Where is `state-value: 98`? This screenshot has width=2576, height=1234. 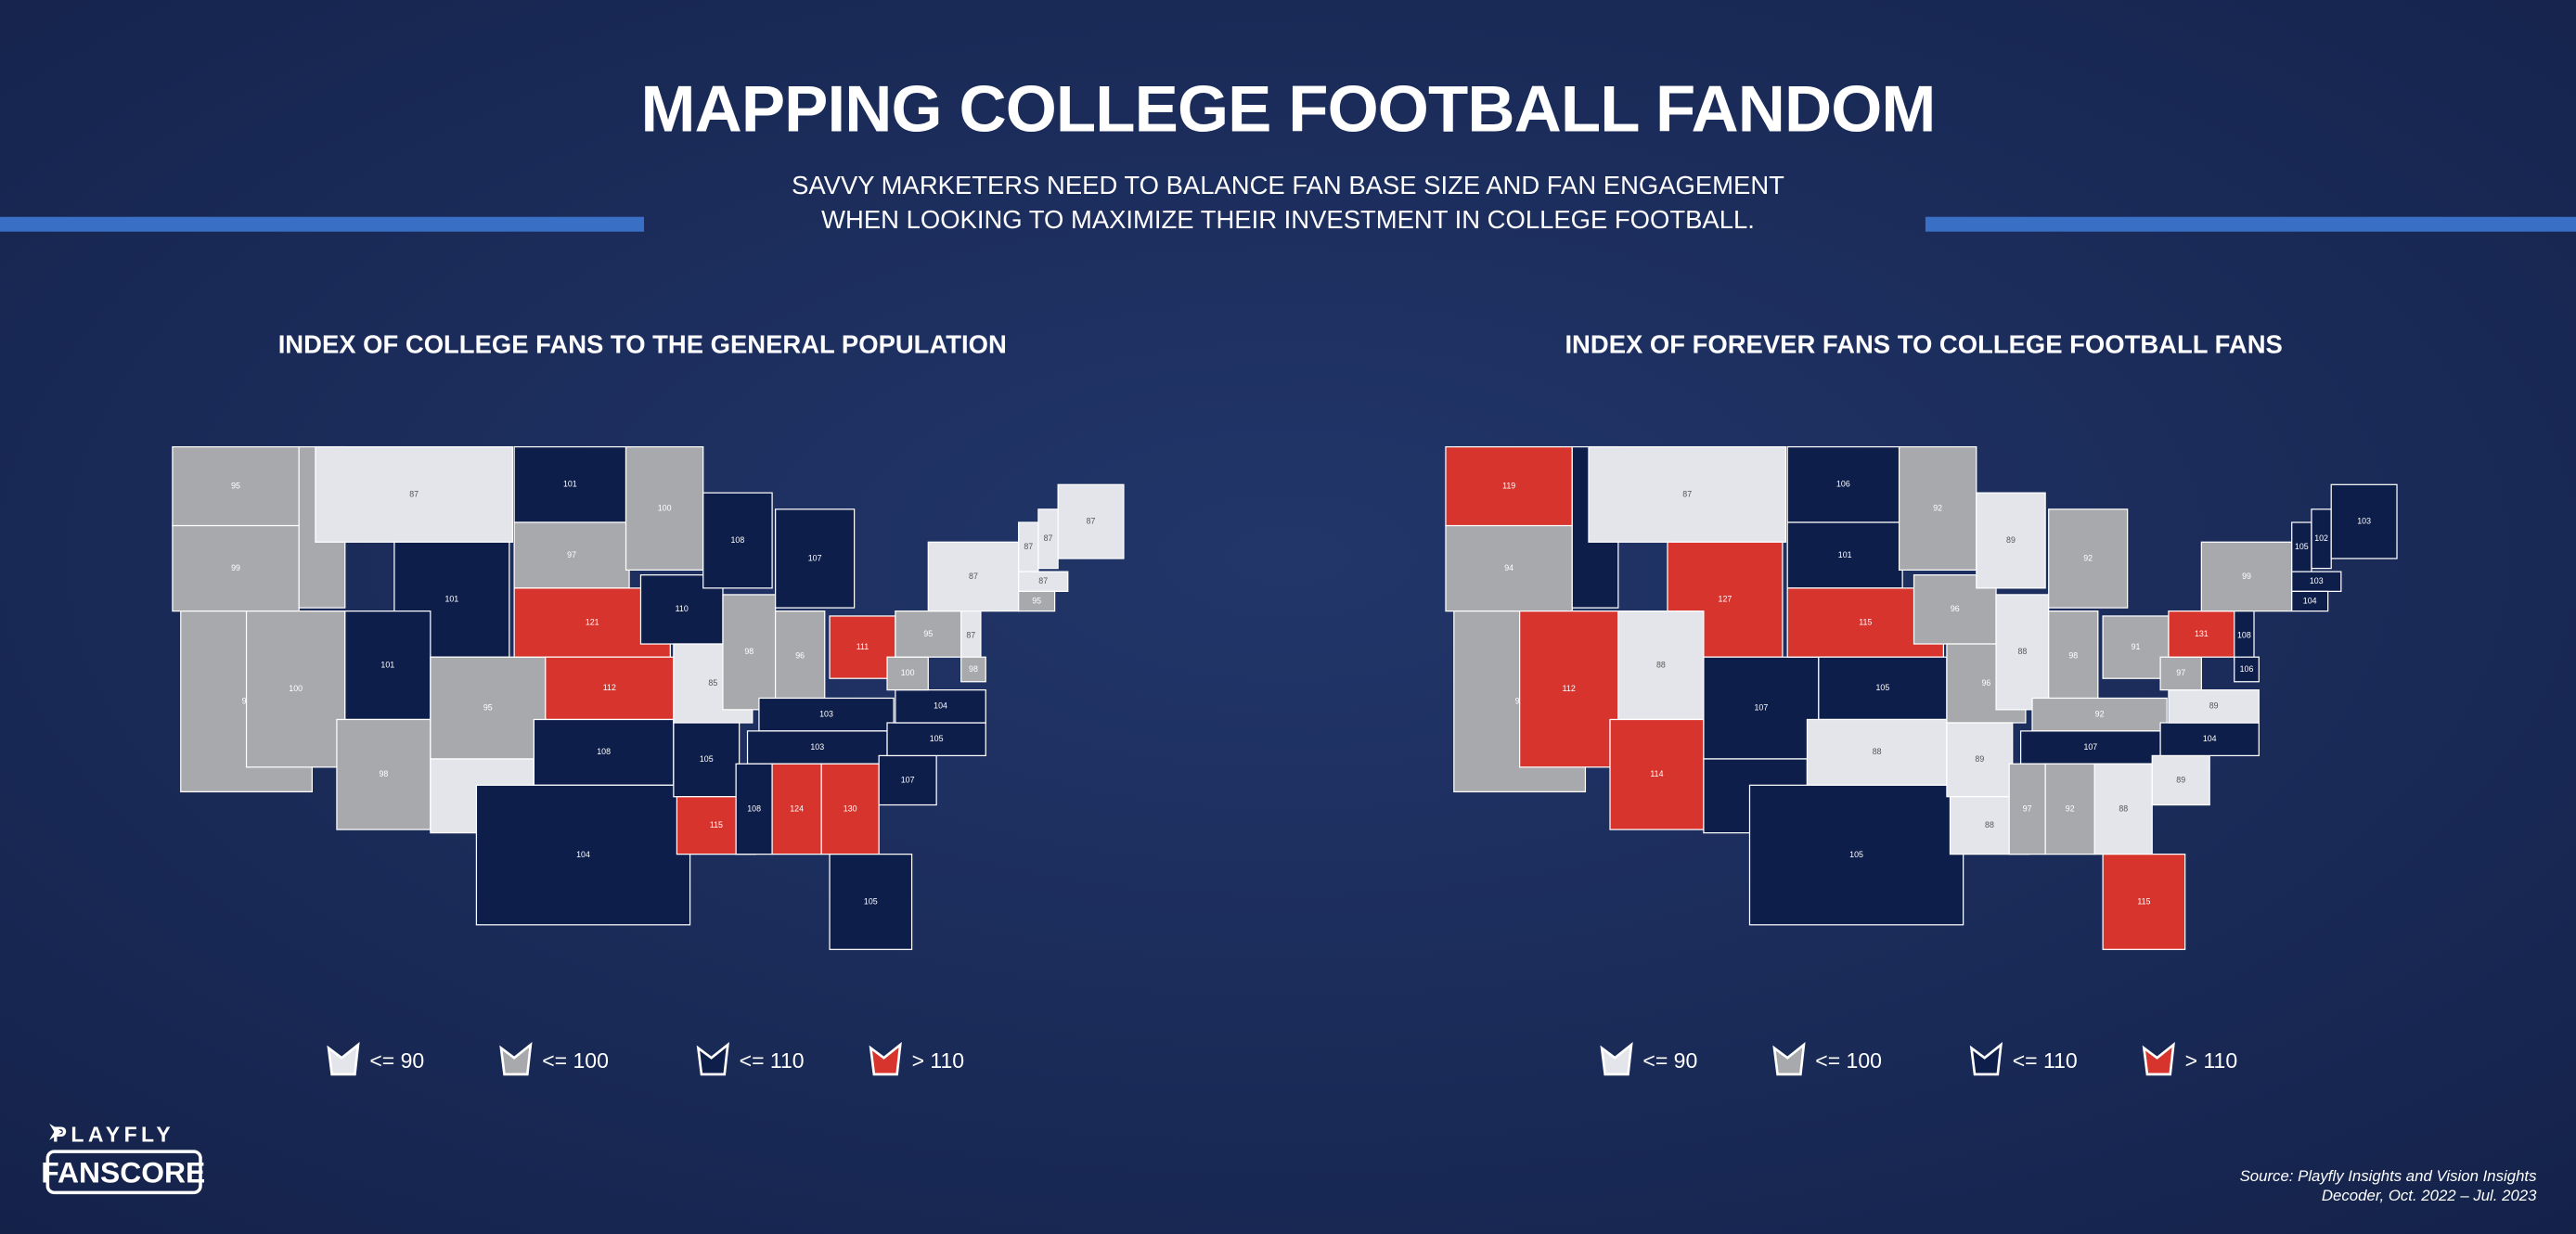
state-value: 98 is located at coordinates (2073, 656).